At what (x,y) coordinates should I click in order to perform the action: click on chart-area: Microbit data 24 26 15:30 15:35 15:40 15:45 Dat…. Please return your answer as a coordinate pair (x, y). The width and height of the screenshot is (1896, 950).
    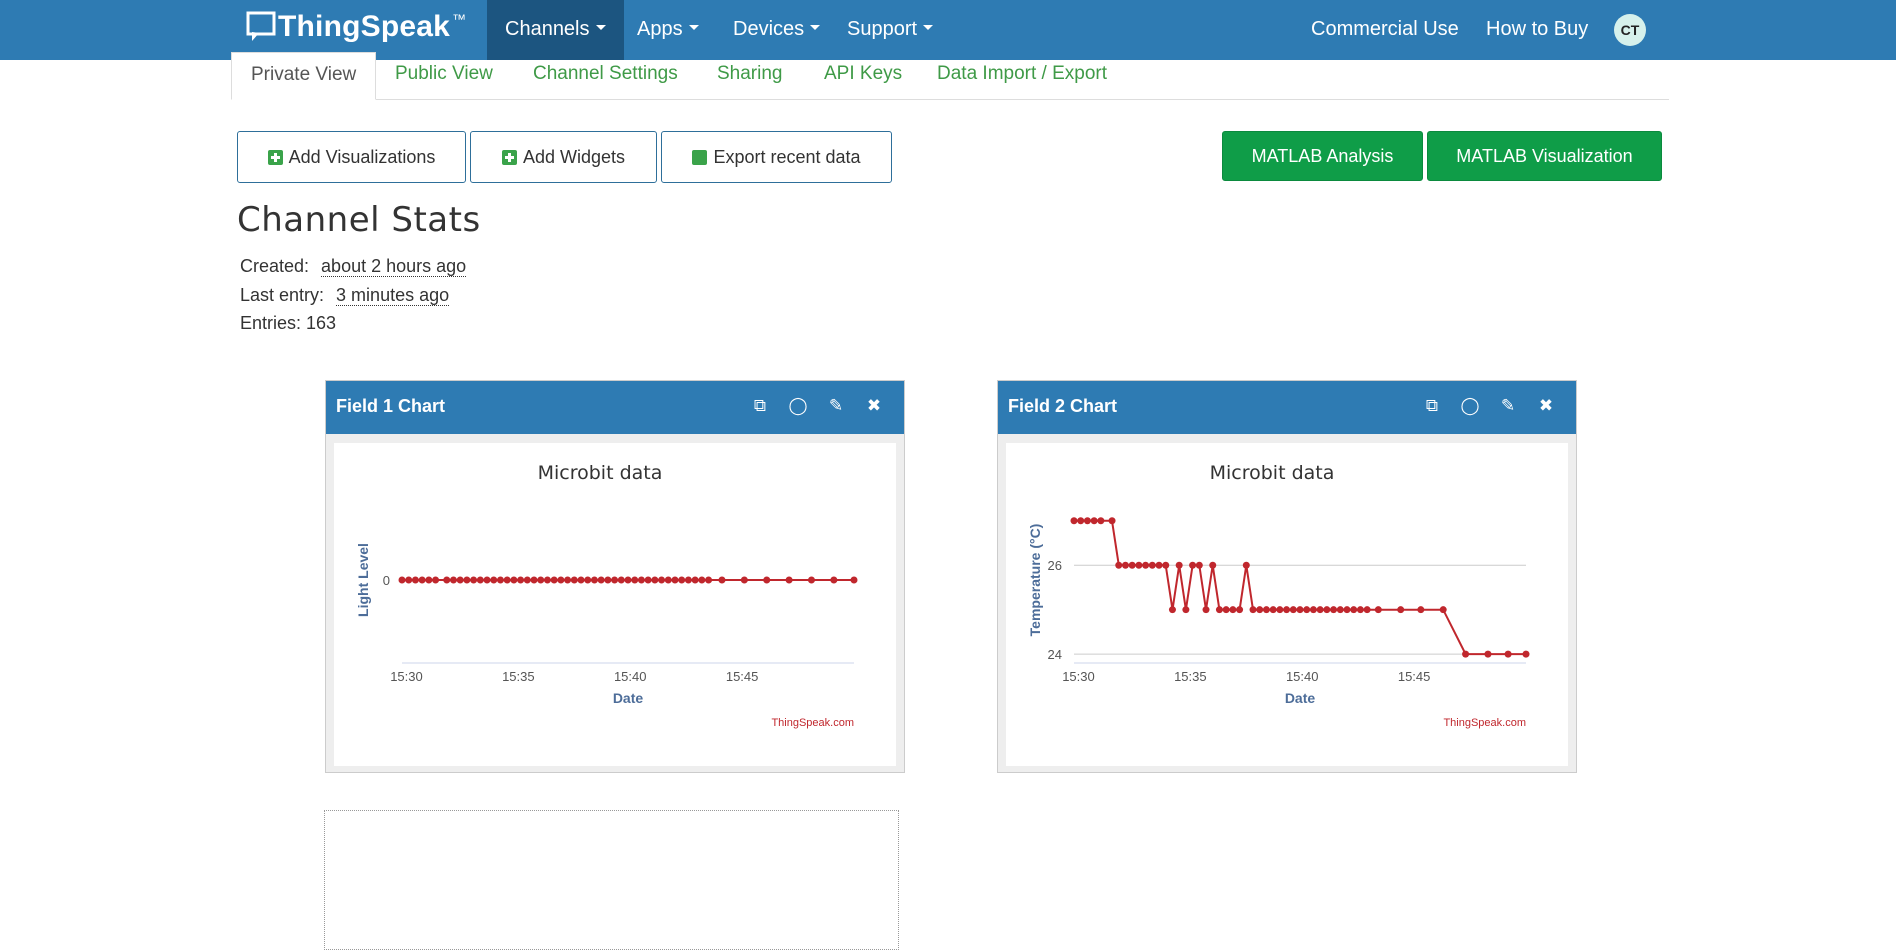
    Looking at the image, I should click on (1287, 604).